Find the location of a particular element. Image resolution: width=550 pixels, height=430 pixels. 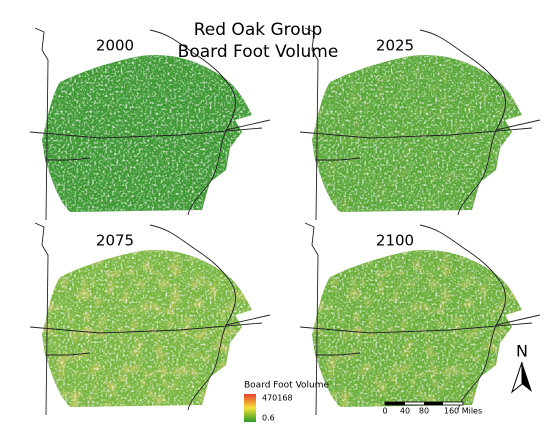

title-line: Red Oak Group is located at coordinates (258, 30).